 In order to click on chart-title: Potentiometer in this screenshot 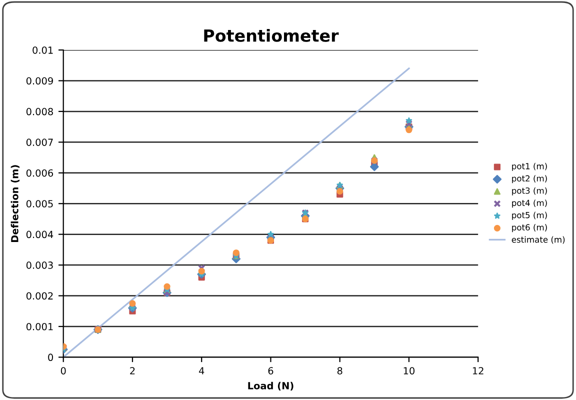, I will do `click(271, 35)`.